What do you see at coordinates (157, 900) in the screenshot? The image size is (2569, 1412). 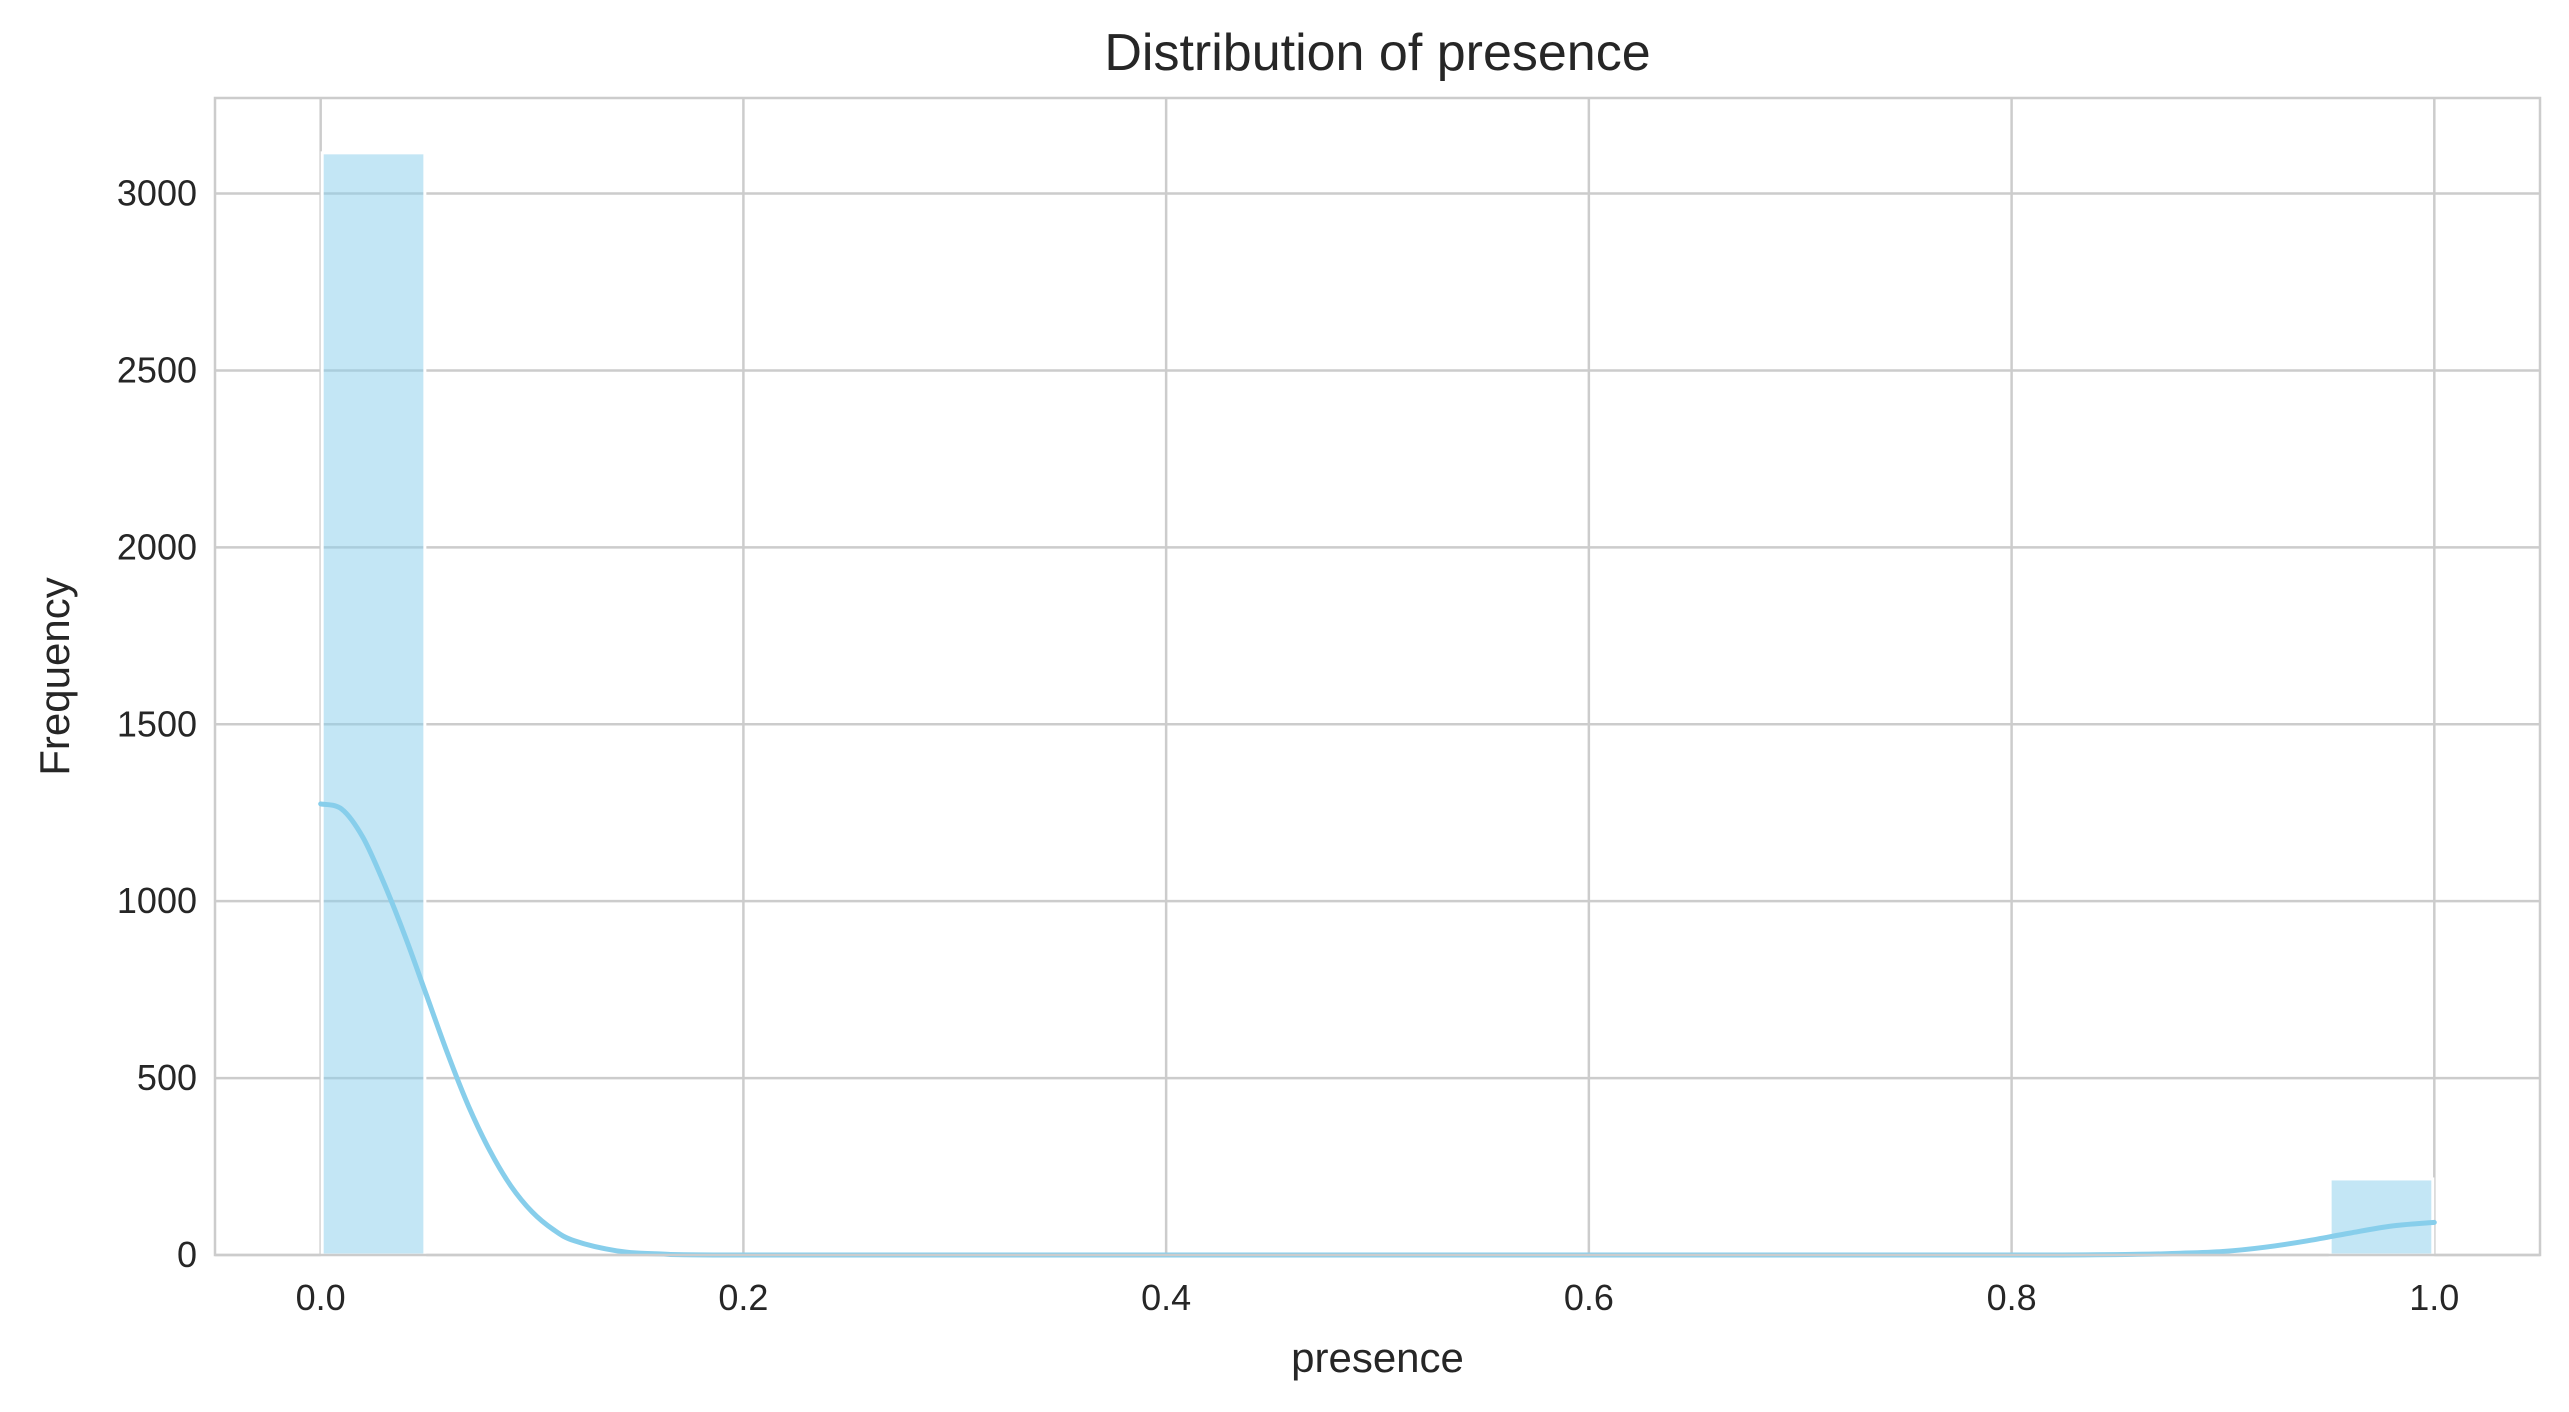 I see `y-tick-label: 1000` at bounding box center [157, 900].